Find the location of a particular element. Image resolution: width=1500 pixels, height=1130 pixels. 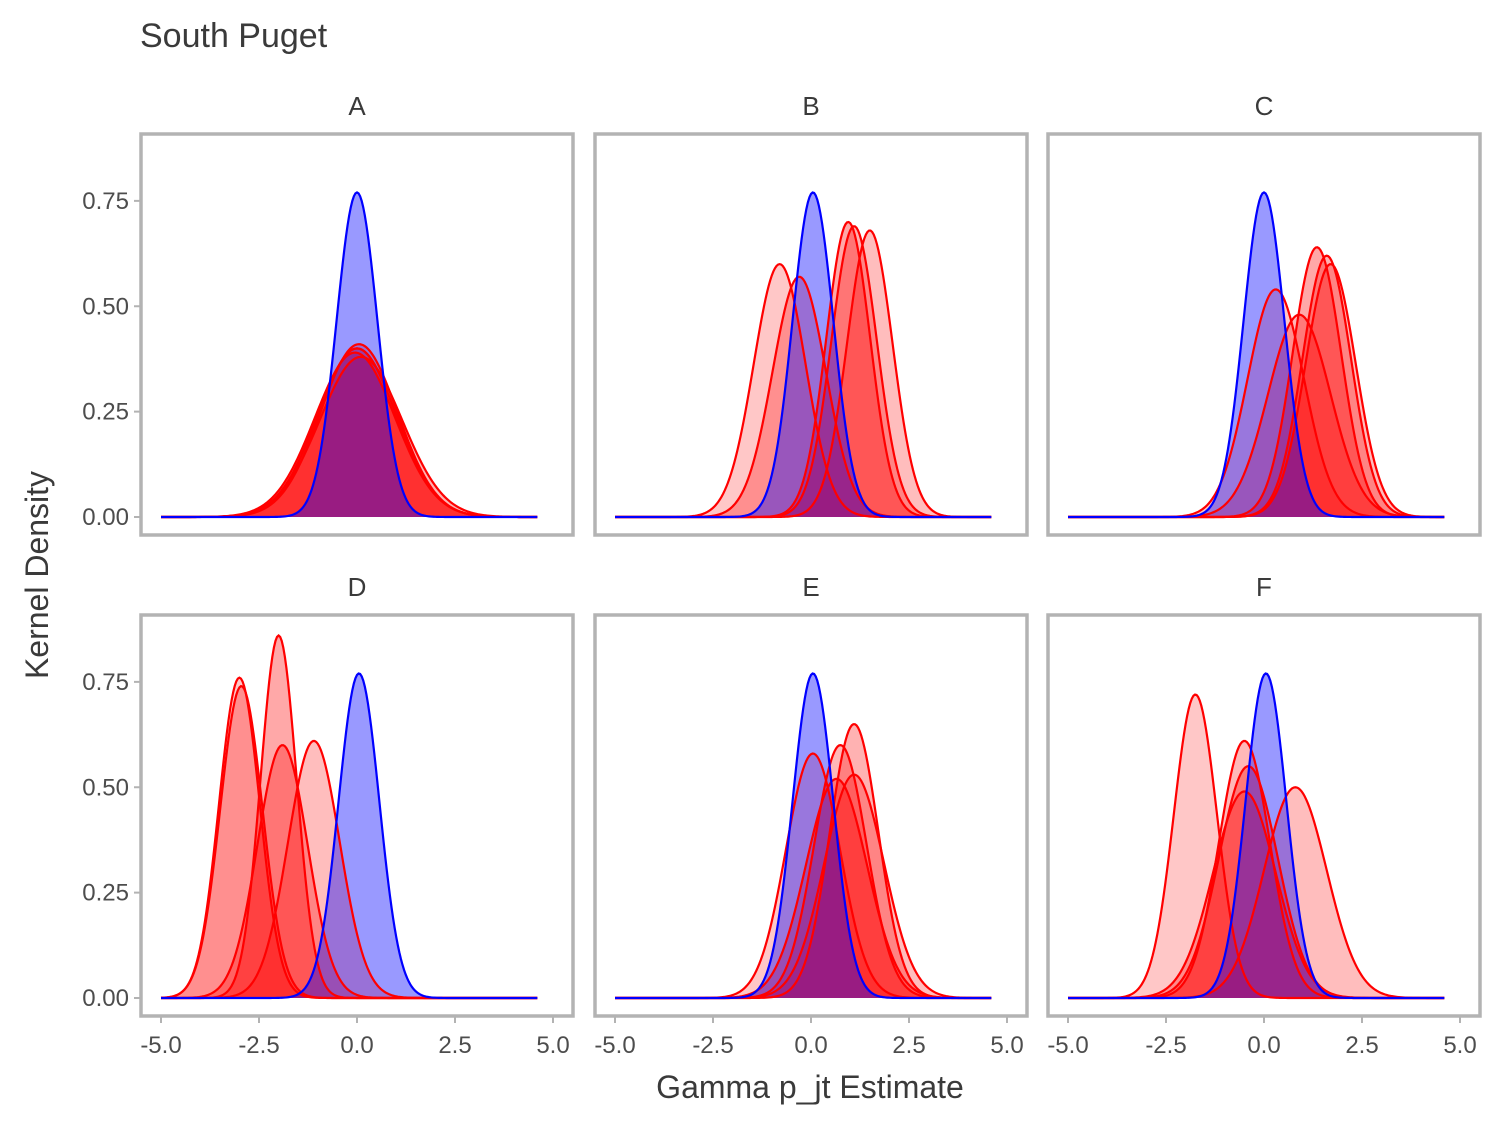

panel-label: A is located at coordinates (357, 106).